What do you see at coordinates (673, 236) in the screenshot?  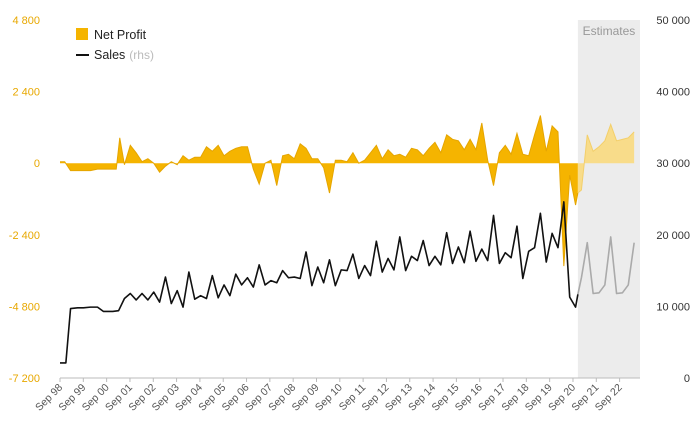 I see `y-right-tick-label: 20 000` at bounding box center [673, 236].